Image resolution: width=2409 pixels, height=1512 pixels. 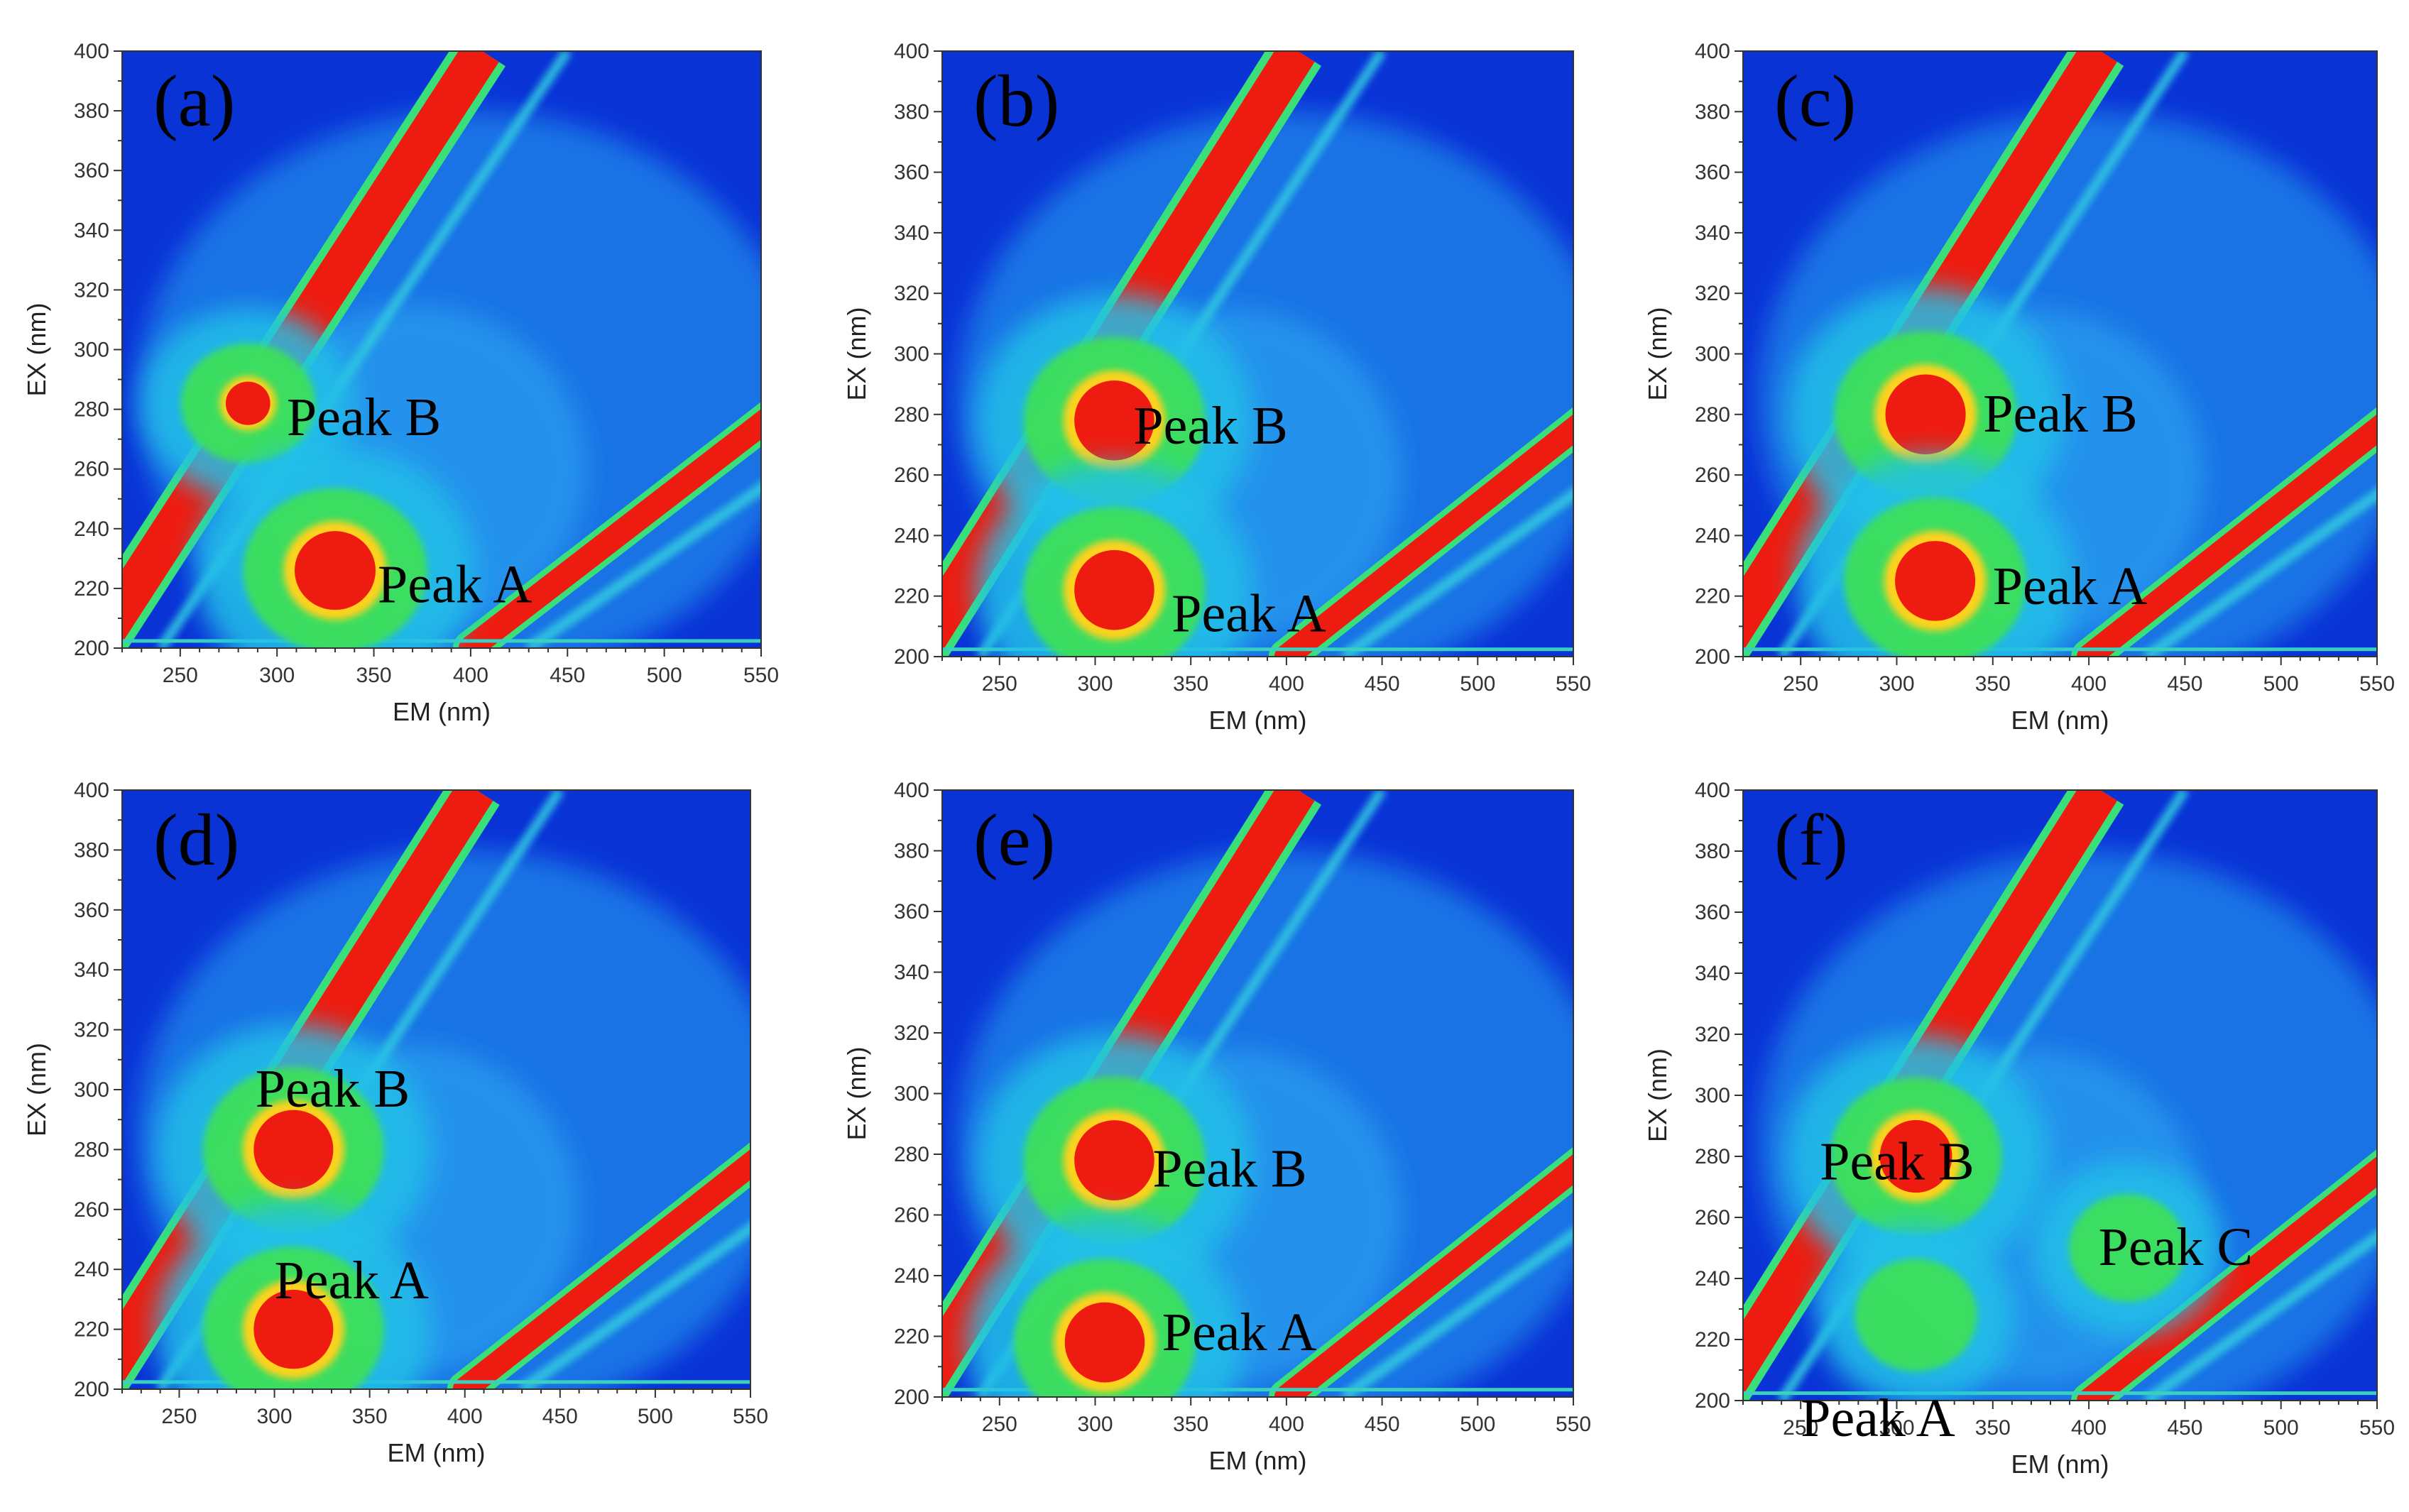 I want to click on panel-label: (c), so click(x=1815, y=101).